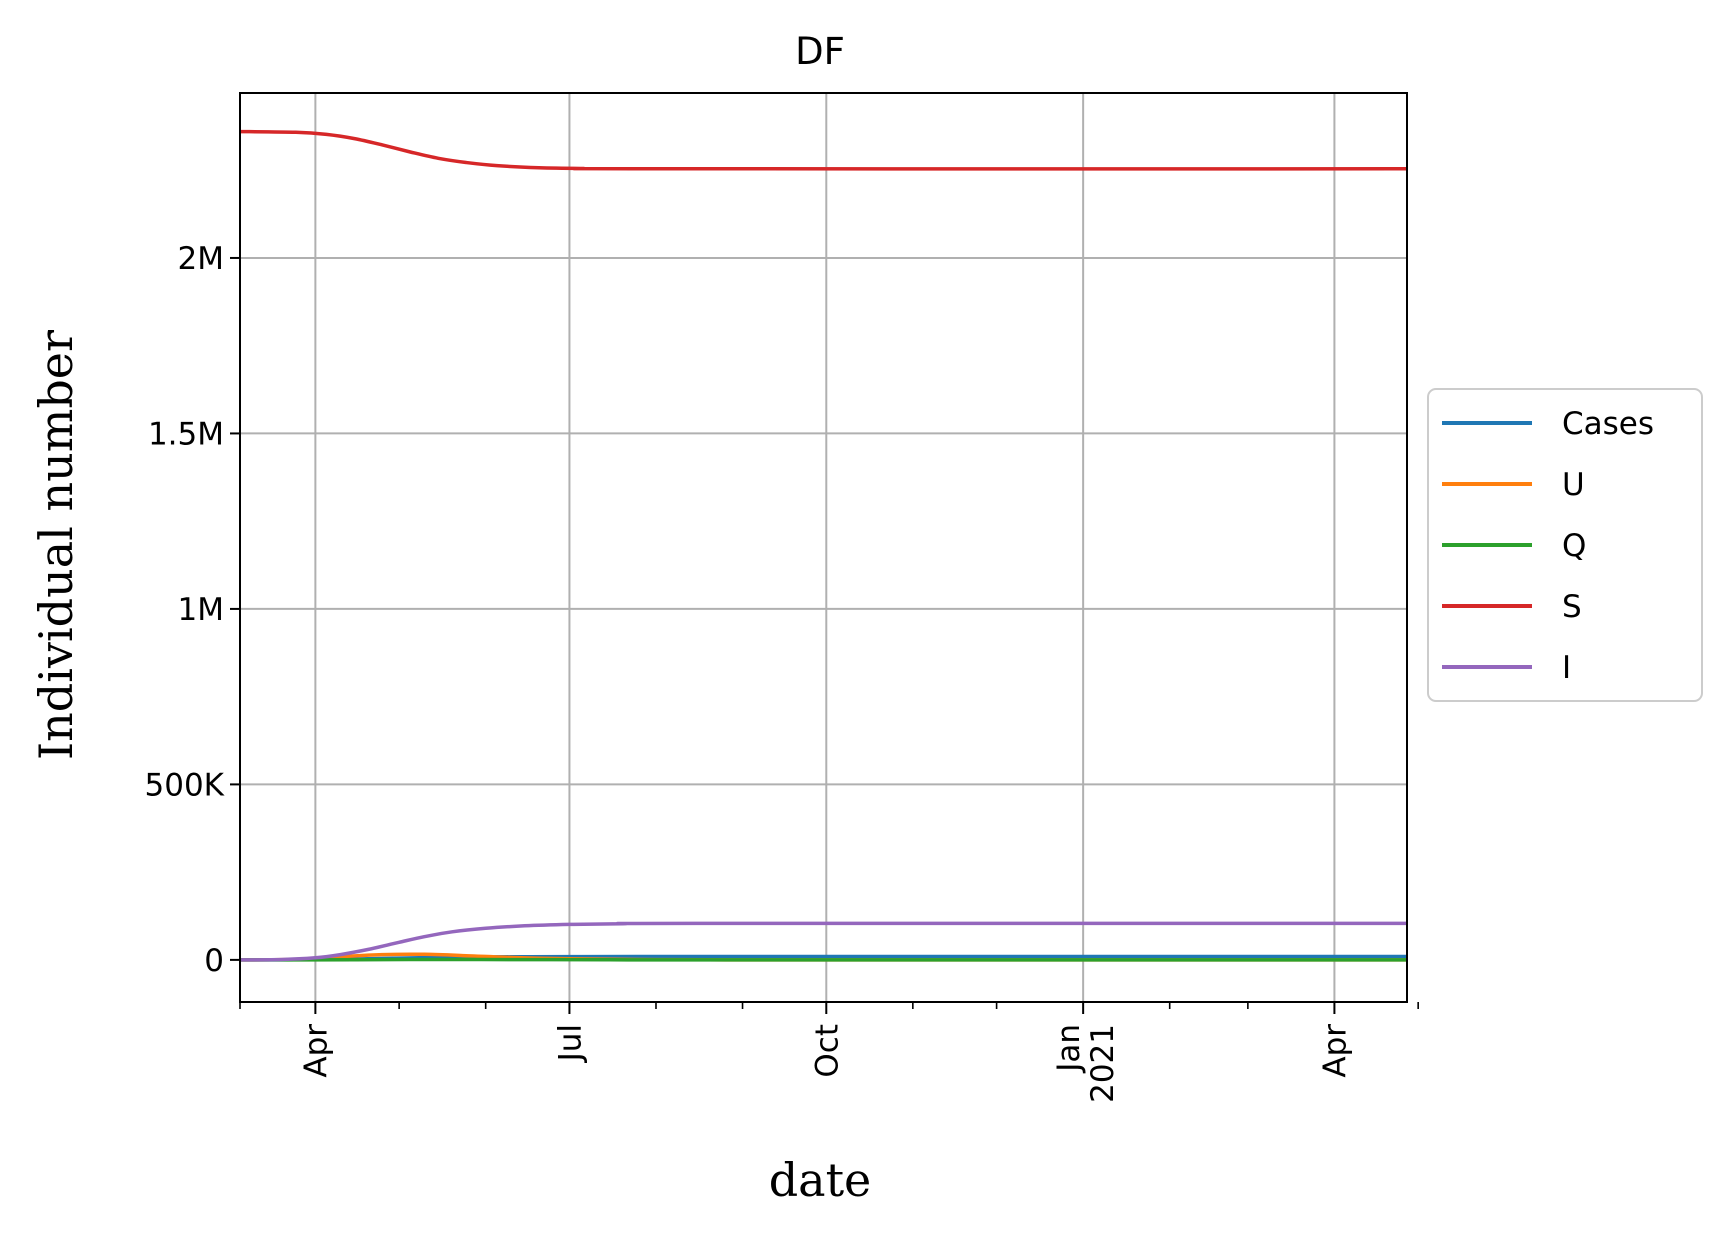  What do you see at coordinates (56, 545) in the screenshot?
I see `y-axis-label: Individual number` at bounding box center [56, 545].